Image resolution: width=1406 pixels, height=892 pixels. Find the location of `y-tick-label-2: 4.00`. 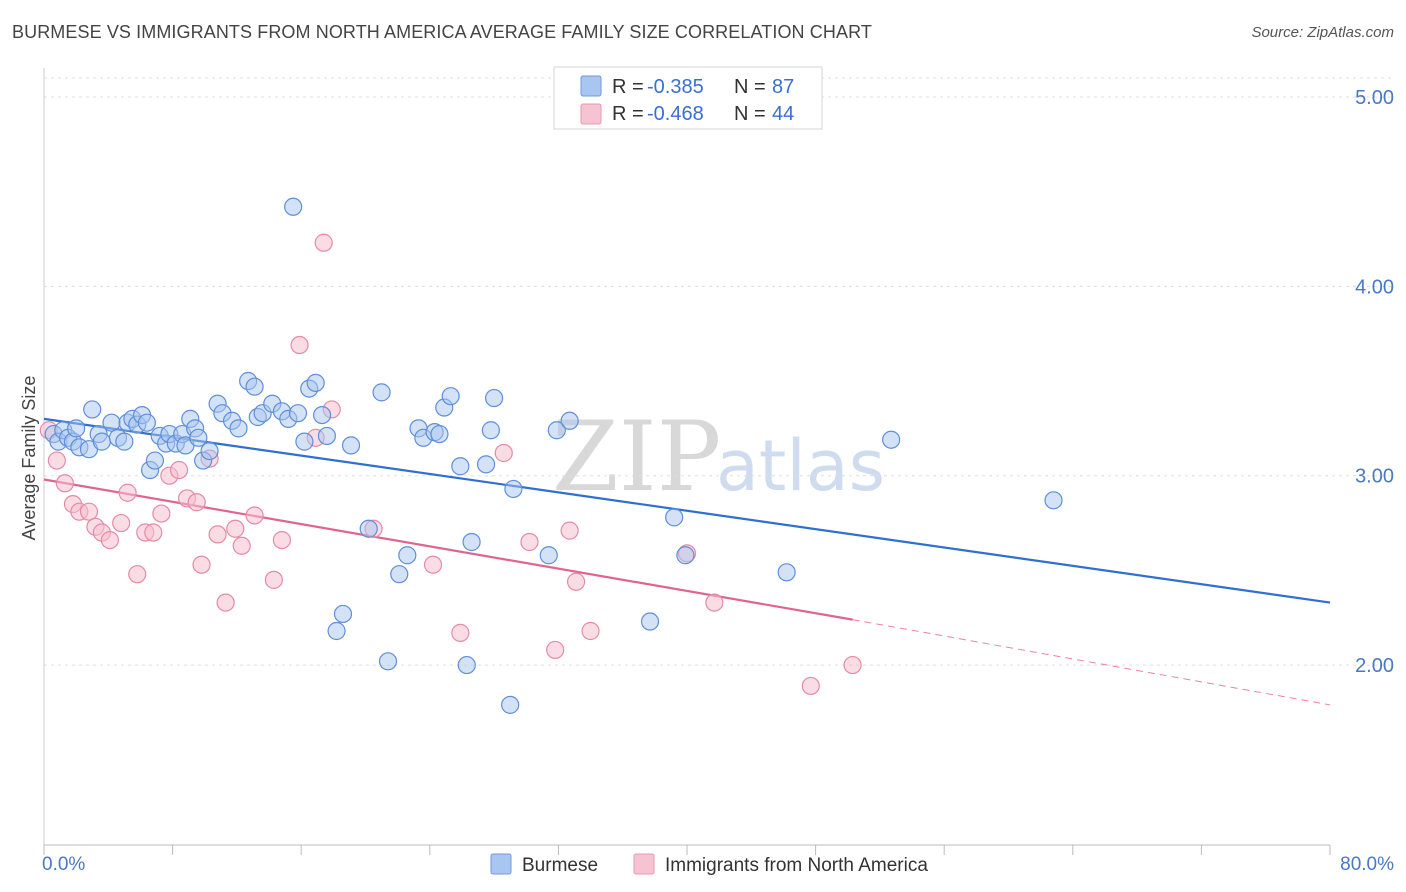

y-tick-label-2: 4.00 is located at coordinates (1374, 287).